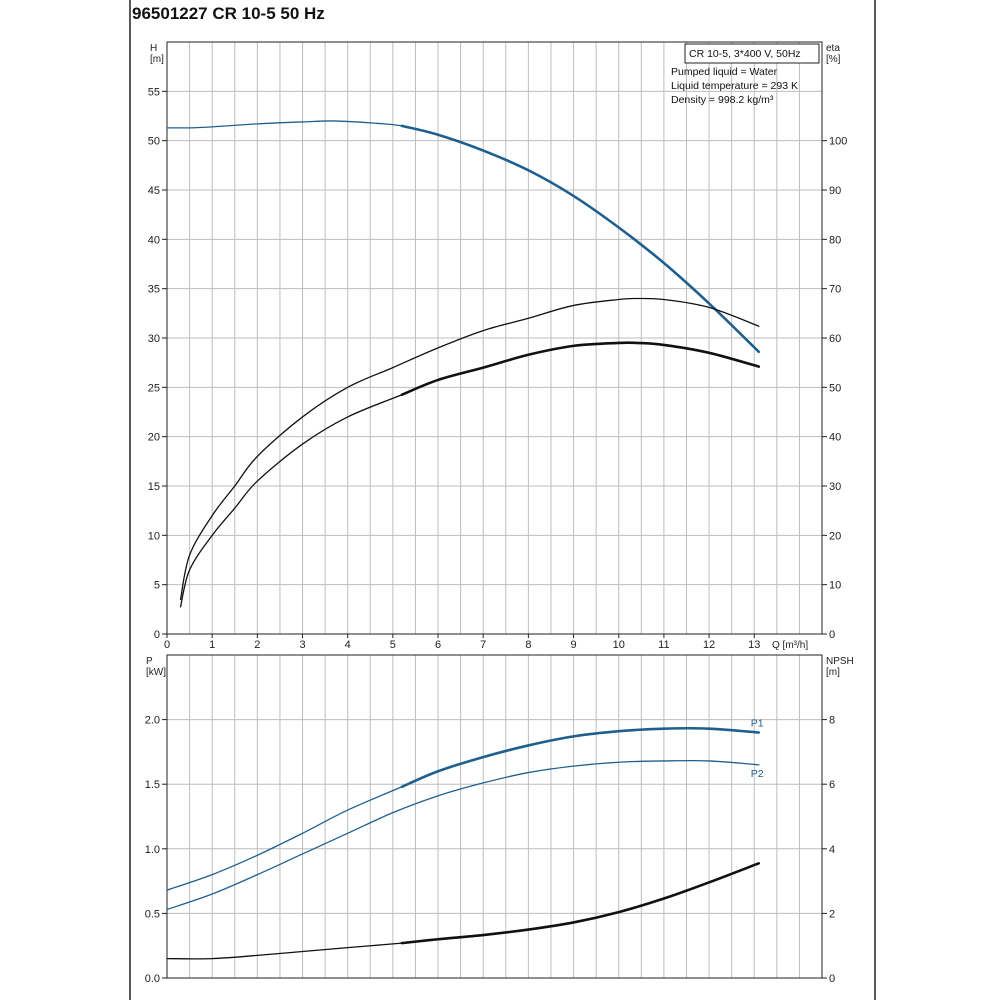  What do you see at coordinates (835, 487) in the screenshot?
I see `y-tick-label-right: 30` at bounding box center [835, 487].